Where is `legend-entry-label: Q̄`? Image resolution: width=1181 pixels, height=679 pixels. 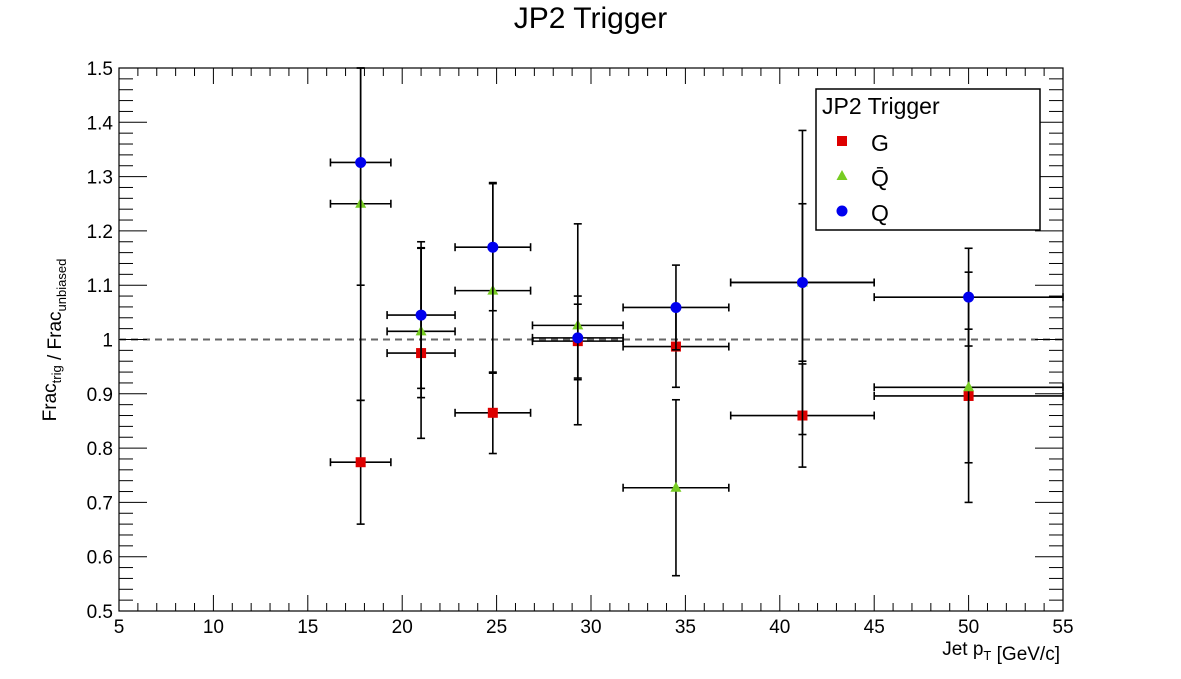 legend-entry-label: Q̄ is located at coordinates (880, 178).